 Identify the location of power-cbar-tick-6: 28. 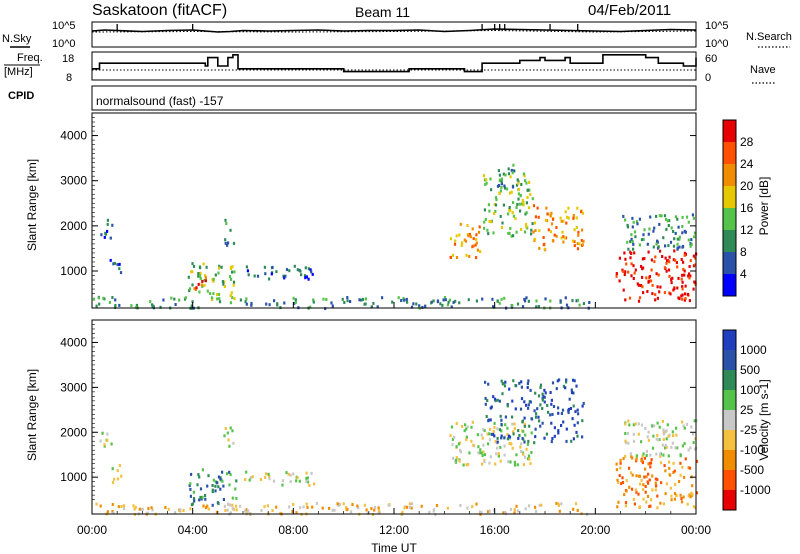
(747, 142).